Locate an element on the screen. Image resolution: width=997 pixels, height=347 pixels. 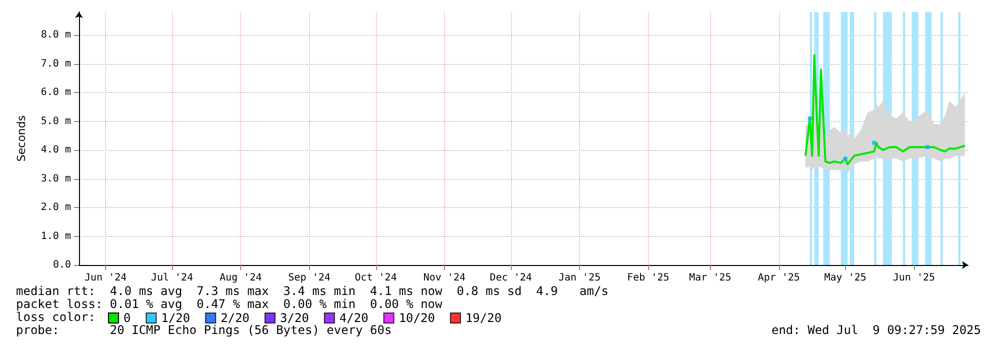
x-tick-label: Jun '25 is located at coordinates (914, 278).